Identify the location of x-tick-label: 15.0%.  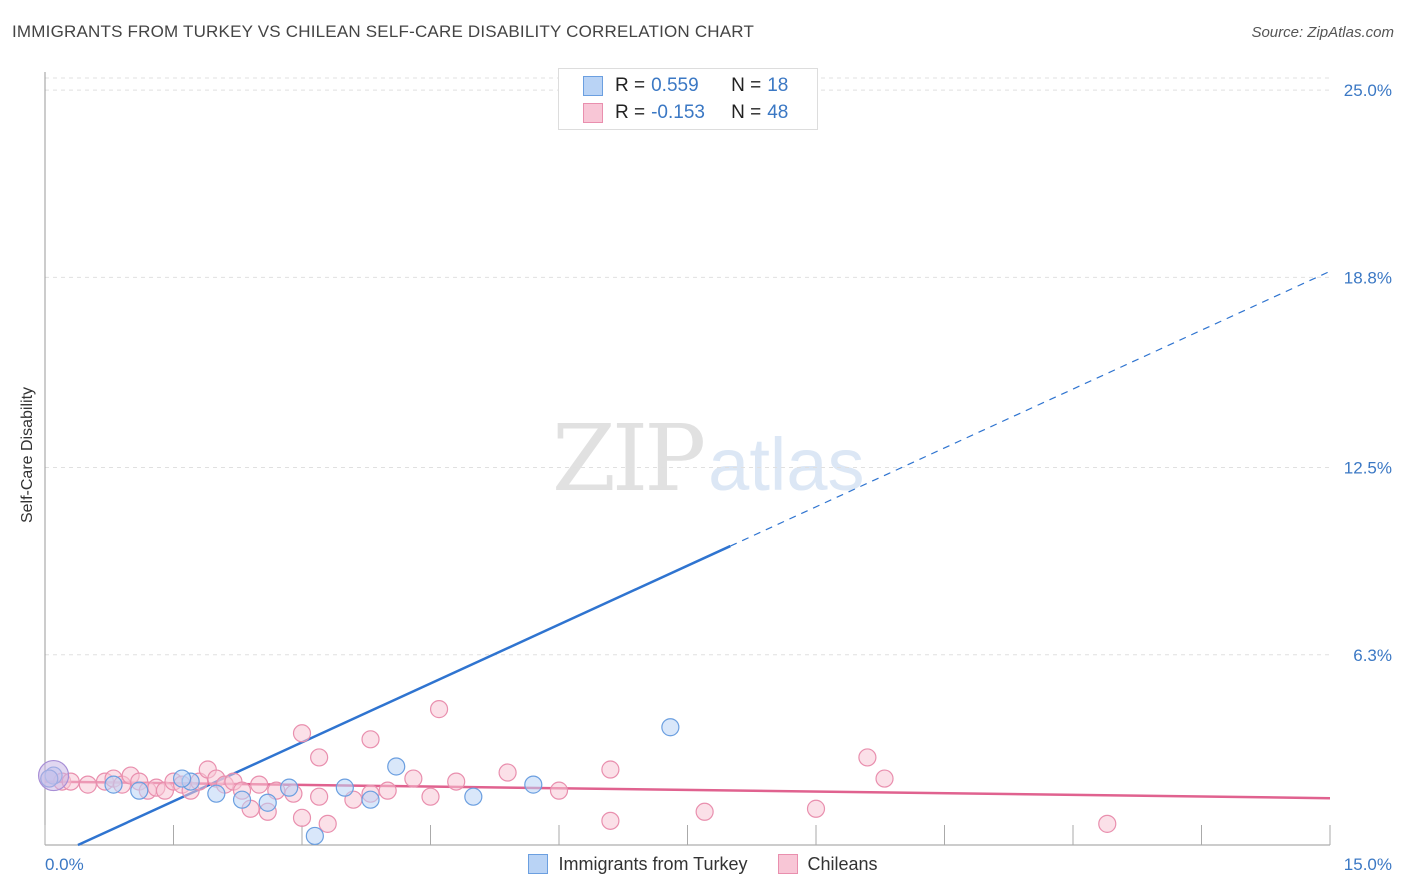
(1368, 864).